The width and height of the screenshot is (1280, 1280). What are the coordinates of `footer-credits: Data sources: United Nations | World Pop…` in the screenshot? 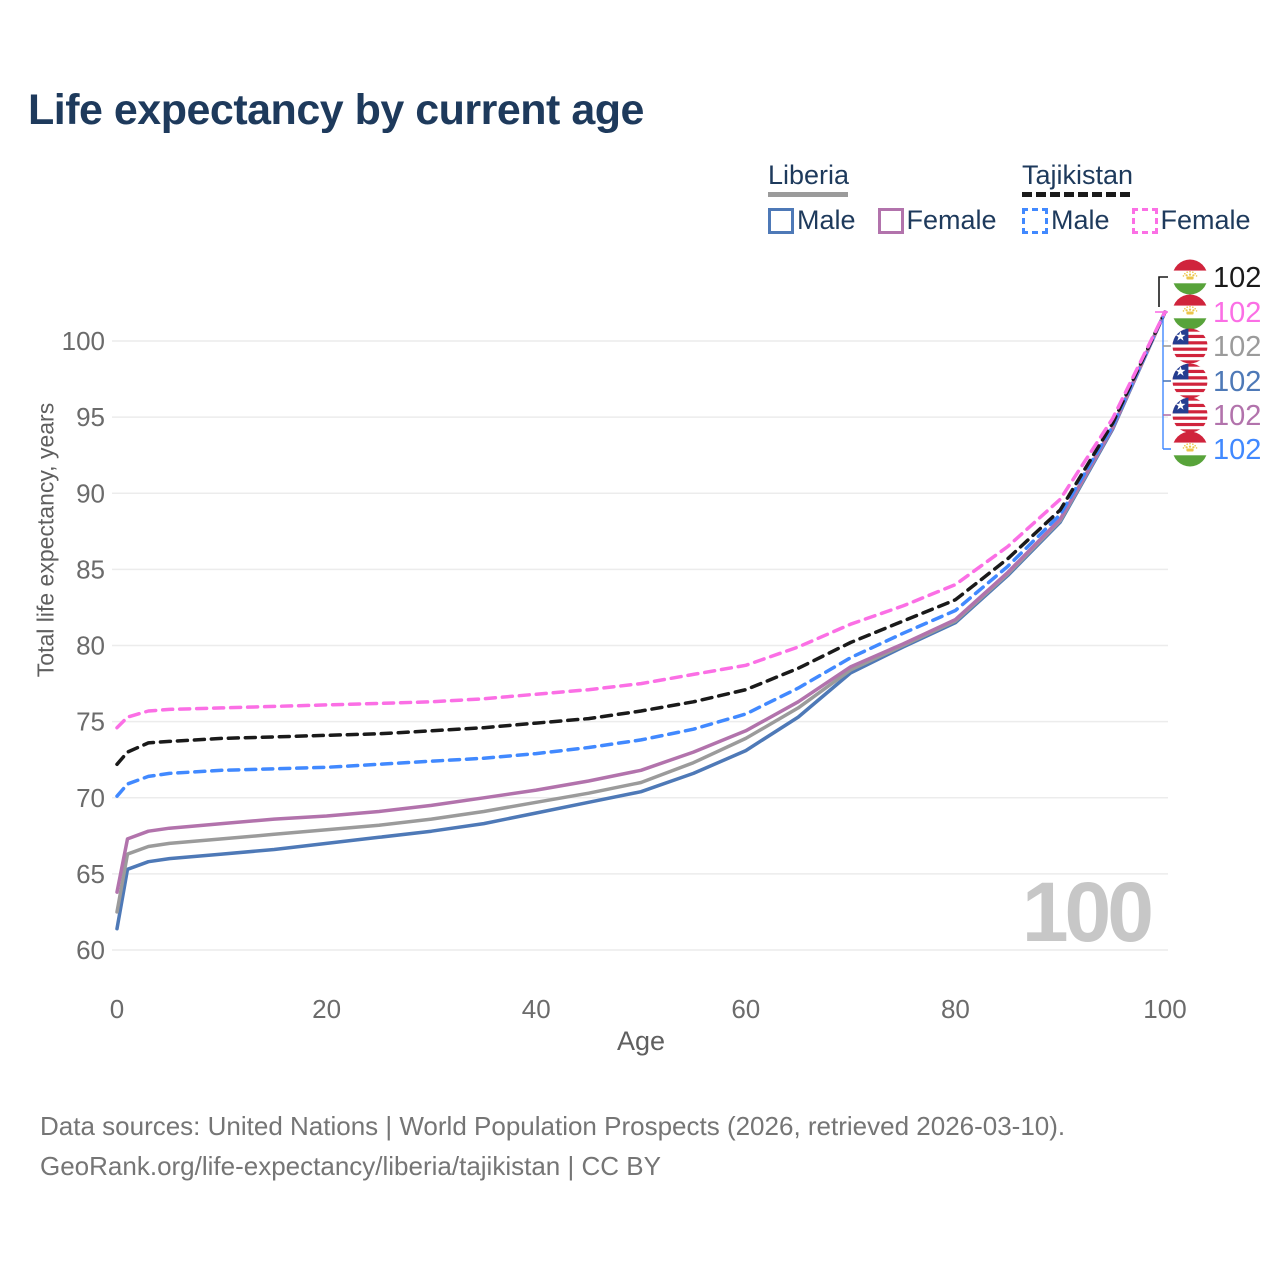 It's located at (552, 1146).